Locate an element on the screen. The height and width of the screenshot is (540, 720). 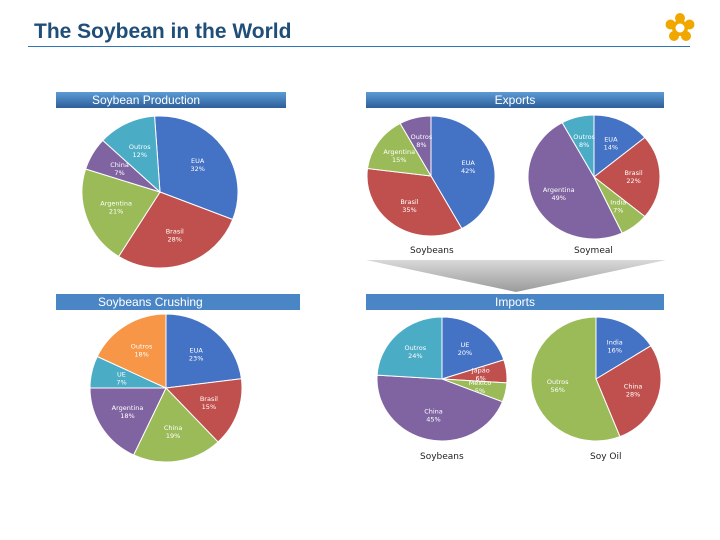
section-bar-imports: Imports is located at coordinates (515, 302).